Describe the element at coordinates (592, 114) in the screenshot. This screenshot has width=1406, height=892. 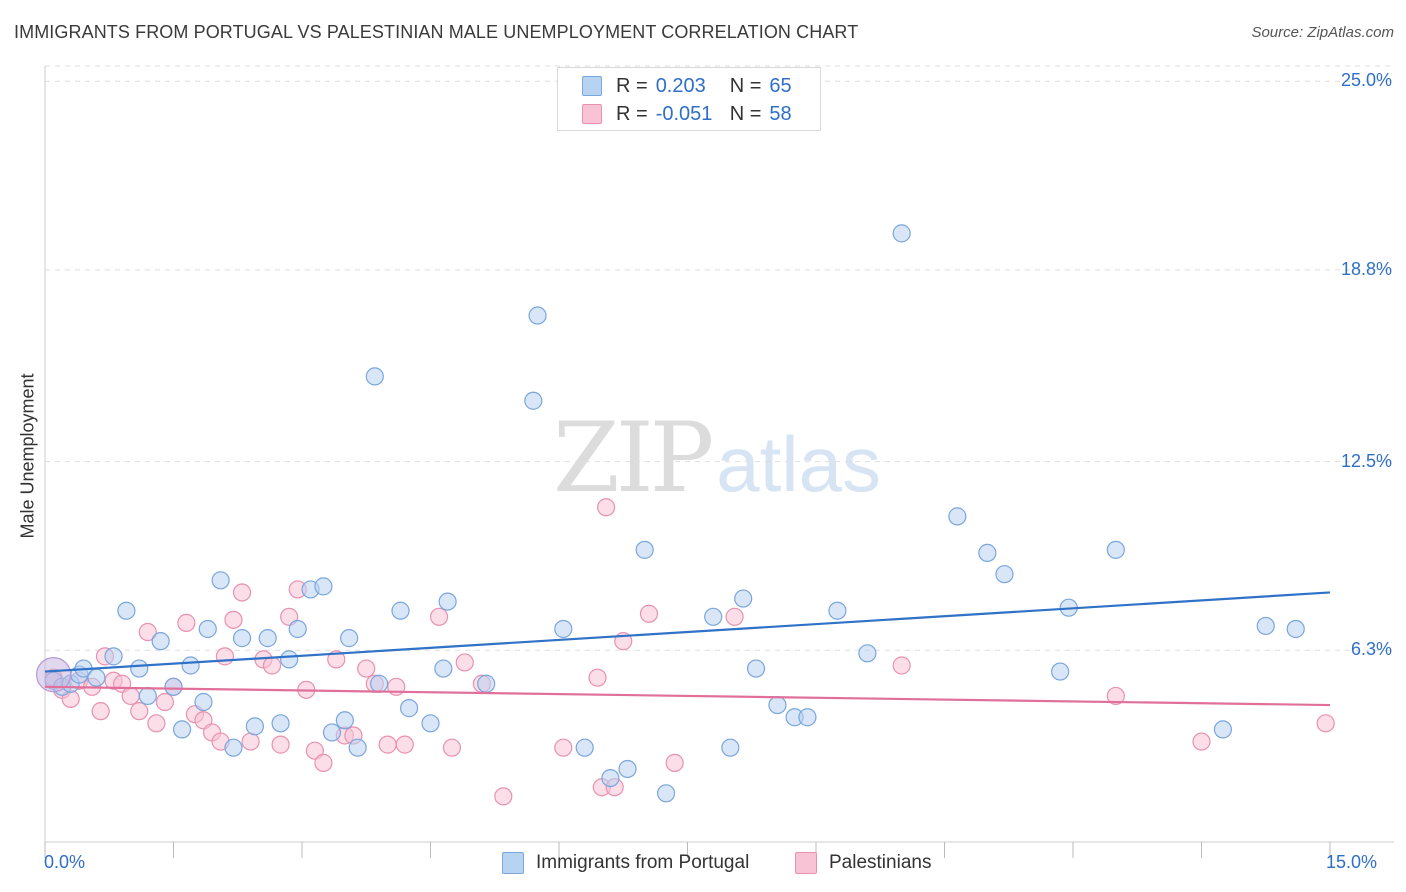
I see `legend-swatch-palestinians` at that location.